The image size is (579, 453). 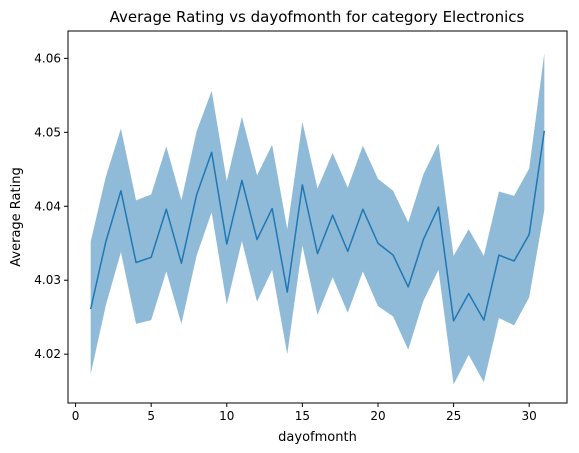 I want to click on y-axis-ticks: 4.02 4.03 4.04 4.05 4.06, so click(x=51, y=206).